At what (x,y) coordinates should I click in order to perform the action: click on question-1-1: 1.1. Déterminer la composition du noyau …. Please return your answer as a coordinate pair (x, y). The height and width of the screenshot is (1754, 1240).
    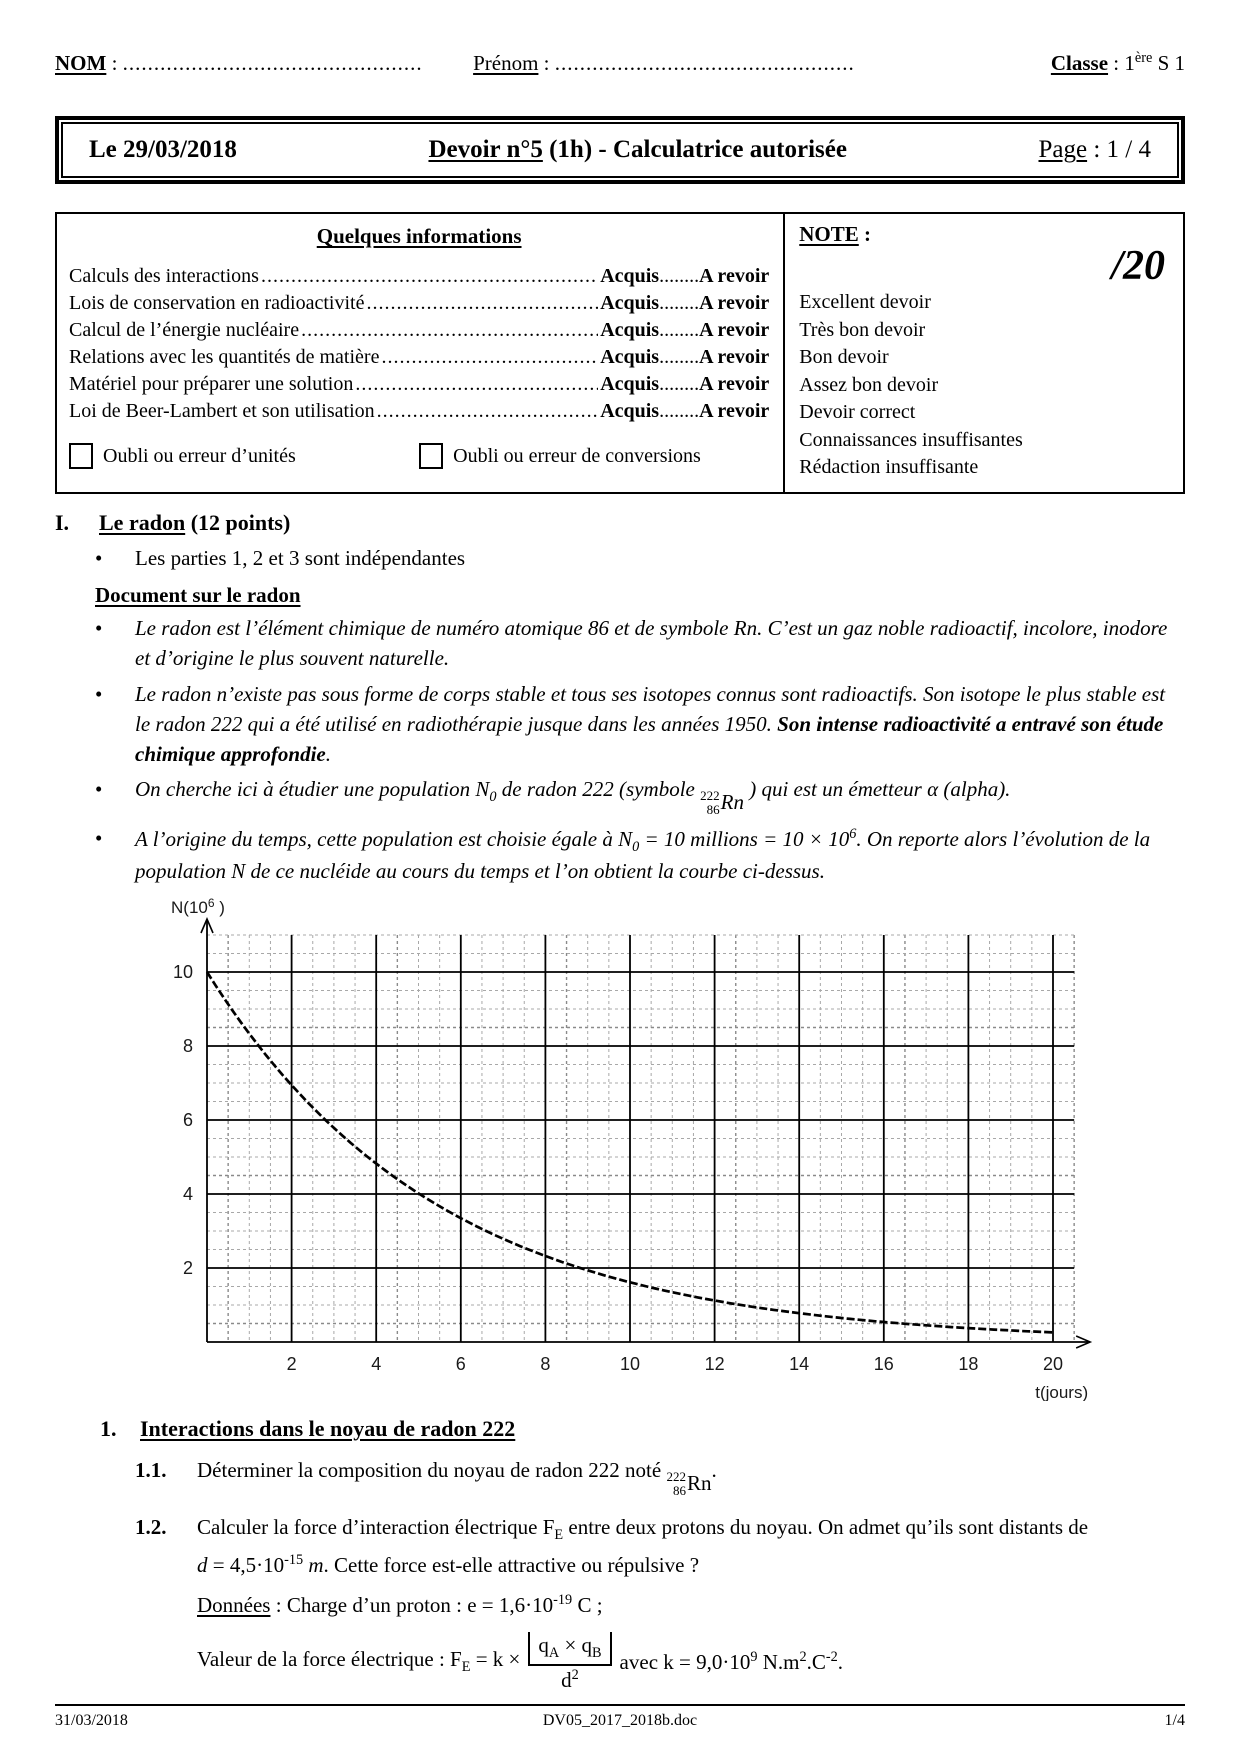
    Looking at the image, I should click on (426, 1478).